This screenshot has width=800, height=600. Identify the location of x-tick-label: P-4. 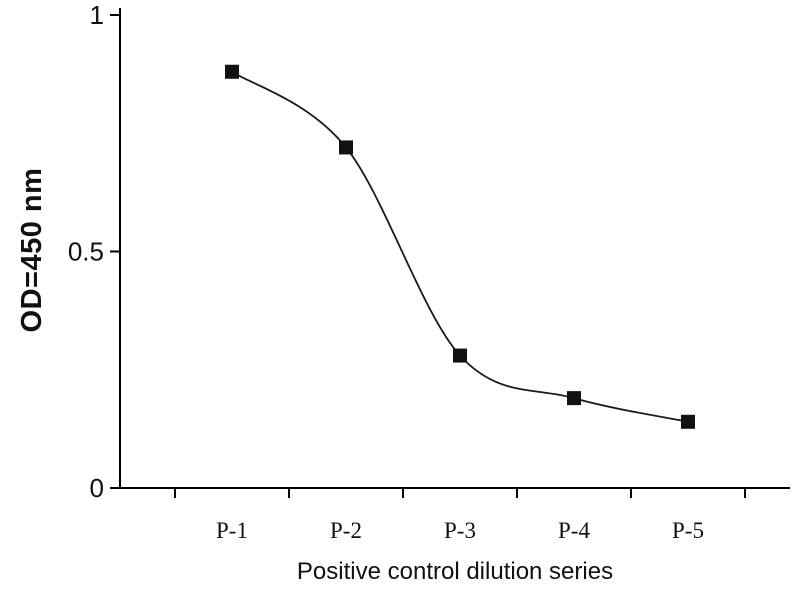
(574, 530).